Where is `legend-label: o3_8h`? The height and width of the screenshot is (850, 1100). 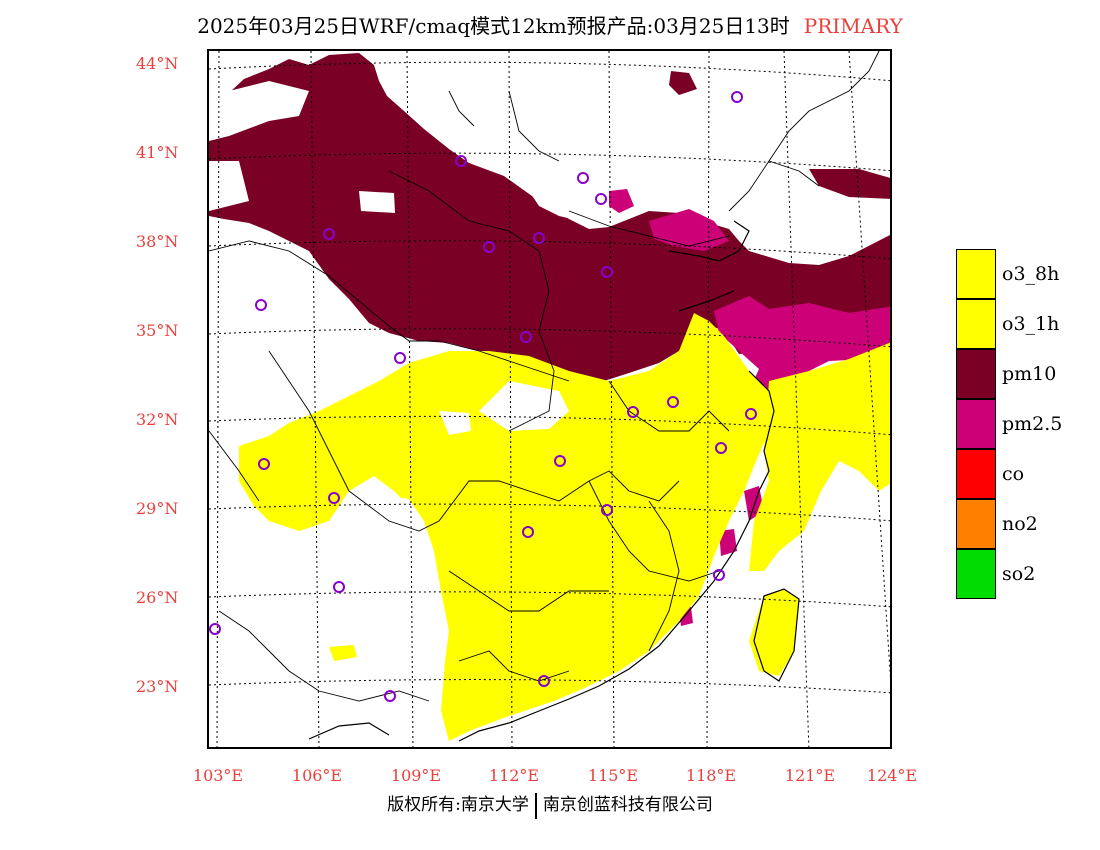 legend-label: o3_8h is located at coordinates (1031, 274).